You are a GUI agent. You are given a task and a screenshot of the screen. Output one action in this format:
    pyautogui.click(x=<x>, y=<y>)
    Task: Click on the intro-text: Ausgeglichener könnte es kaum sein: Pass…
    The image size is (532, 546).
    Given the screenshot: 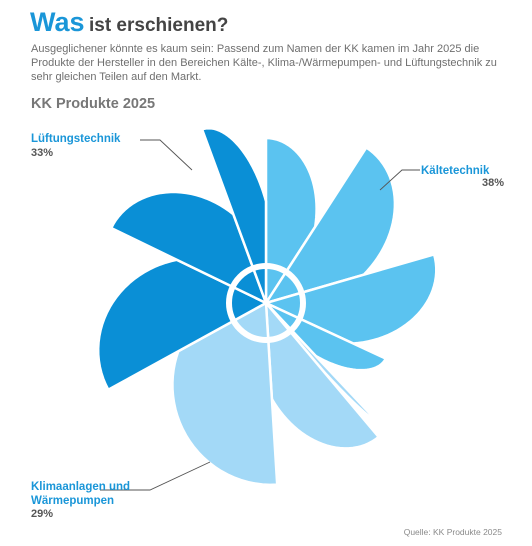 What is the action you would take?
    pyautogui.click(x=264, y=63)
    